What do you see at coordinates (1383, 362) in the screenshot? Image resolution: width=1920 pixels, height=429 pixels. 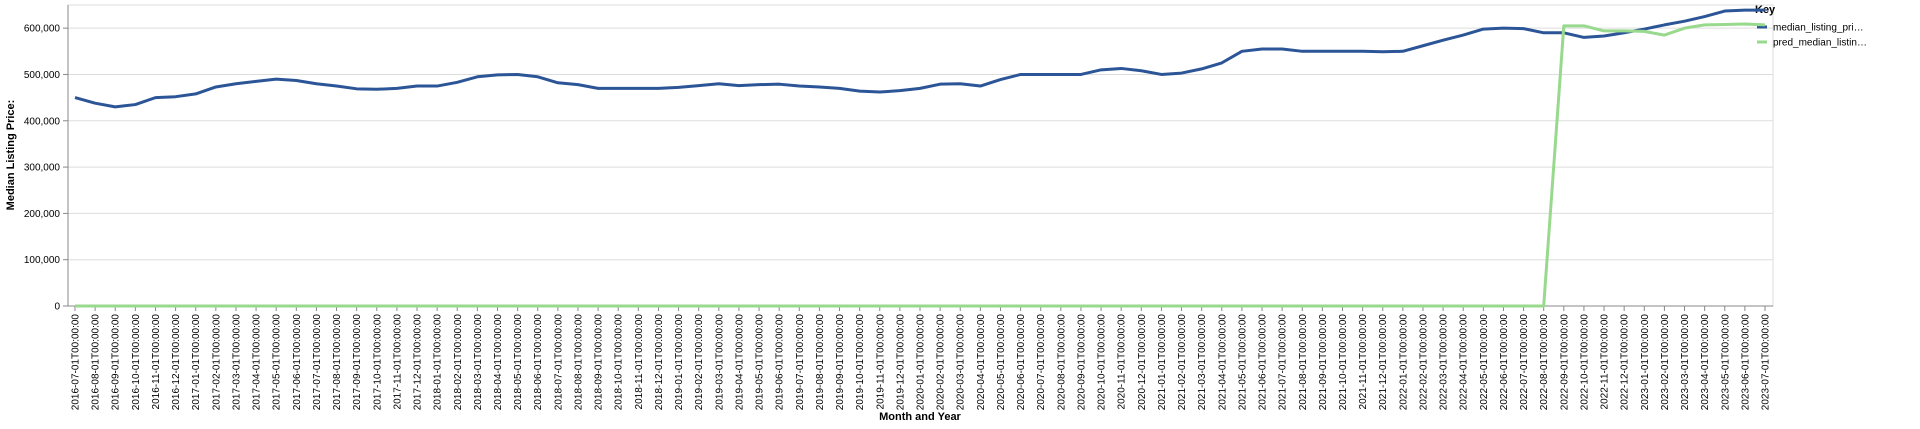 I see `x-tick-label: 2021-12-01T00:00:00` at bounding box center [1383, 362].